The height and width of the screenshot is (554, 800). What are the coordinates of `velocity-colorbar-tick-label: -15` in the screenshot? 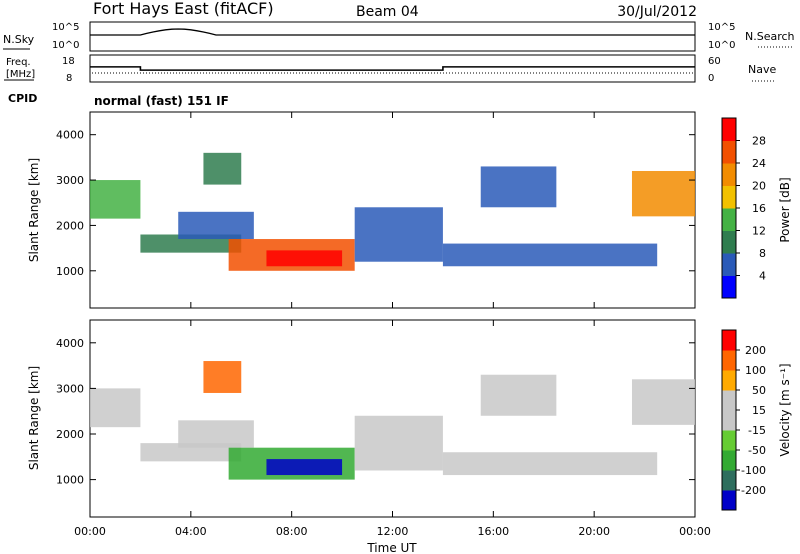 It's located at (757, 430).